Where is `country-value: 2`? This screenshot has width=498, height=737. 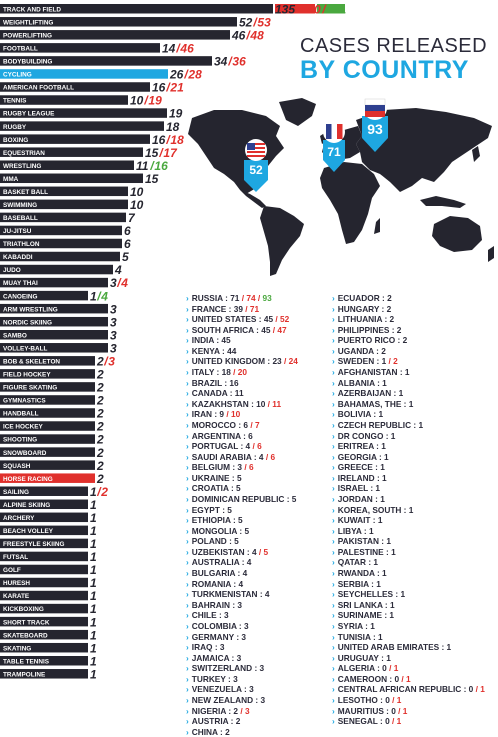 country-value: 2 is located at coordinates (236, 710).